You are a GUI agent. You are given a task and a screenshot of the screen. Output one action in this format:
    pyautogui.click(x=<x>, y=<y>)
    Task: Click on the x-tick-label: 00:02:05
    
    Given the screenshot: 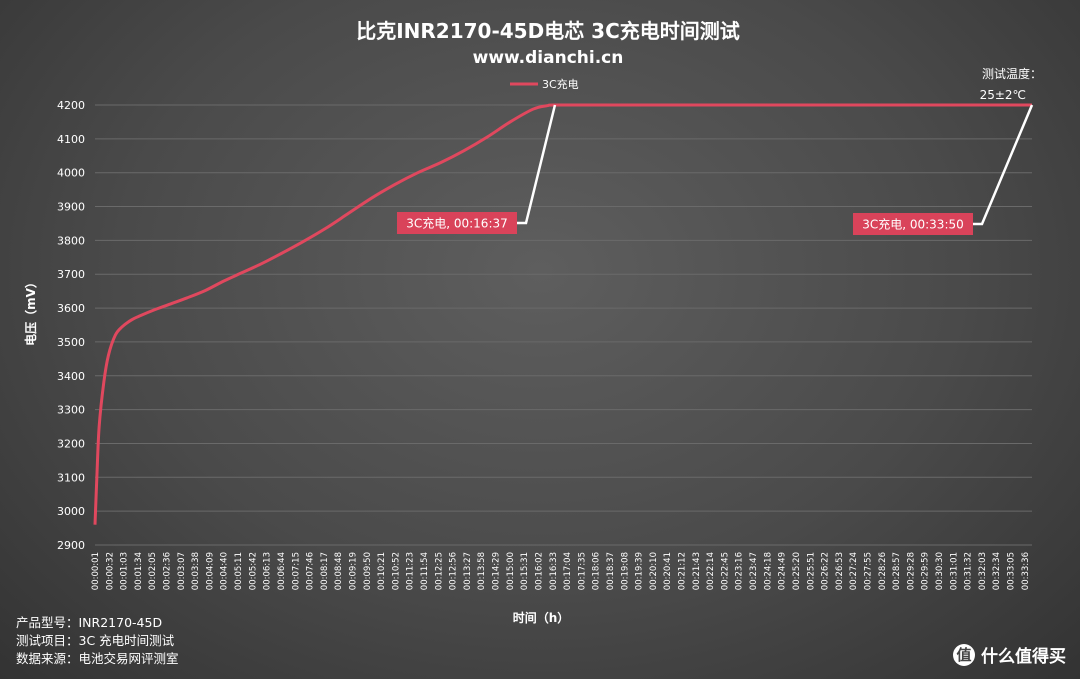 What is the action you would take?
    pyautogui.click(x=153, y=571)
    